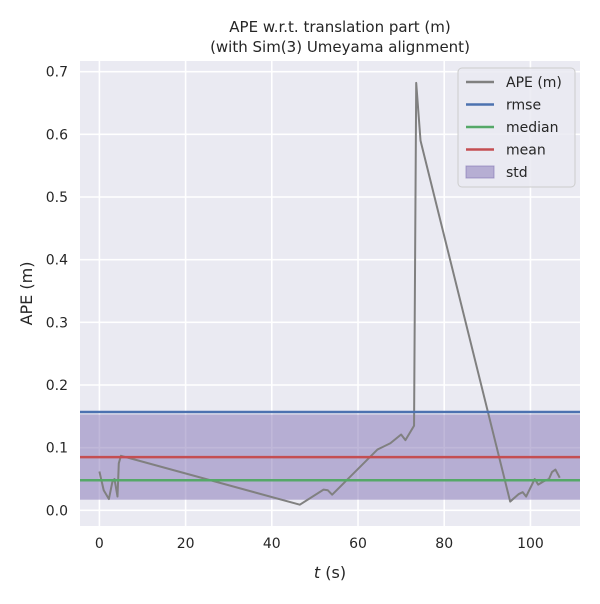 The height and width of the screenshot is (604, 600). What do you see at coordinates (99, 544) in the screenshot?
I see `x-tick-label: 0` at bounding box center [99, 544].